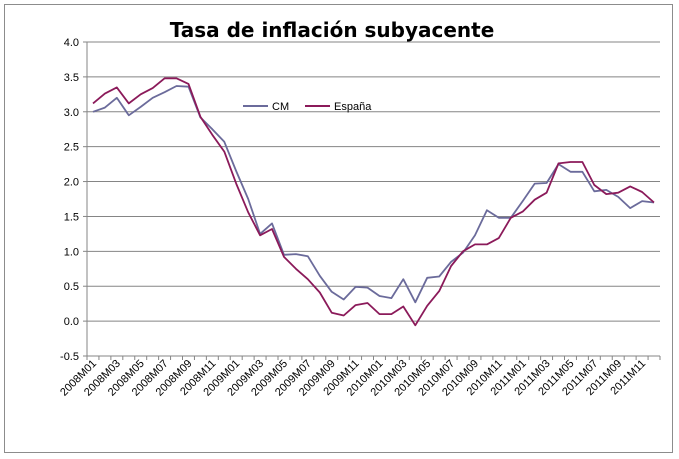 Image resolution: width=679 pixels, height=459 pixels. Describe the element at coordinates (69, 357) in the screenshot. I see `y-tick-label: -0.5` at that location.